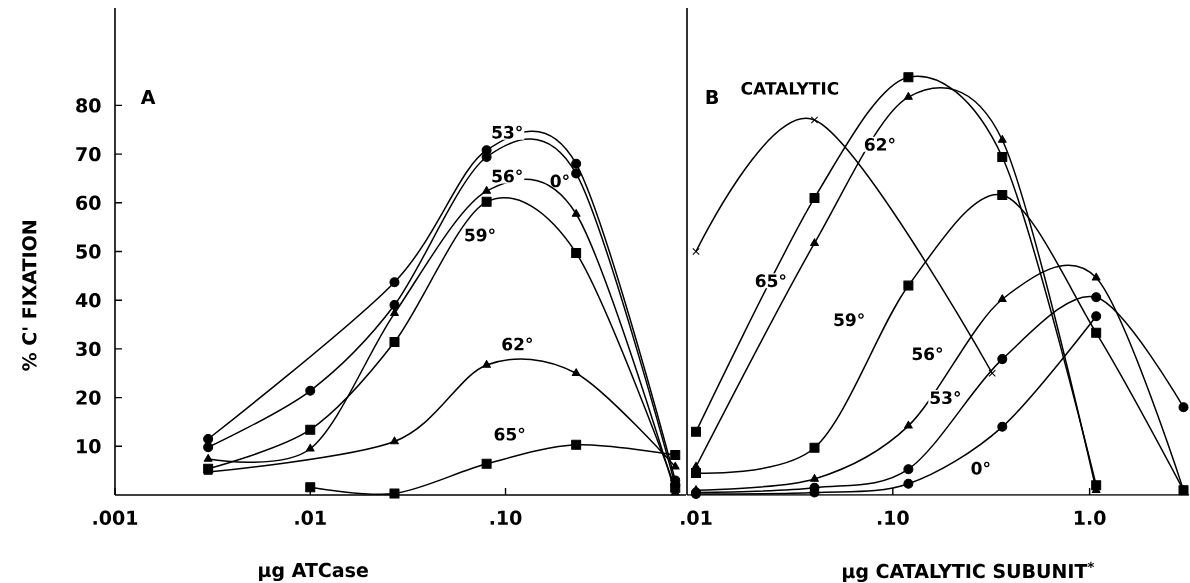  I want to click on text: B, so click(712, 97).